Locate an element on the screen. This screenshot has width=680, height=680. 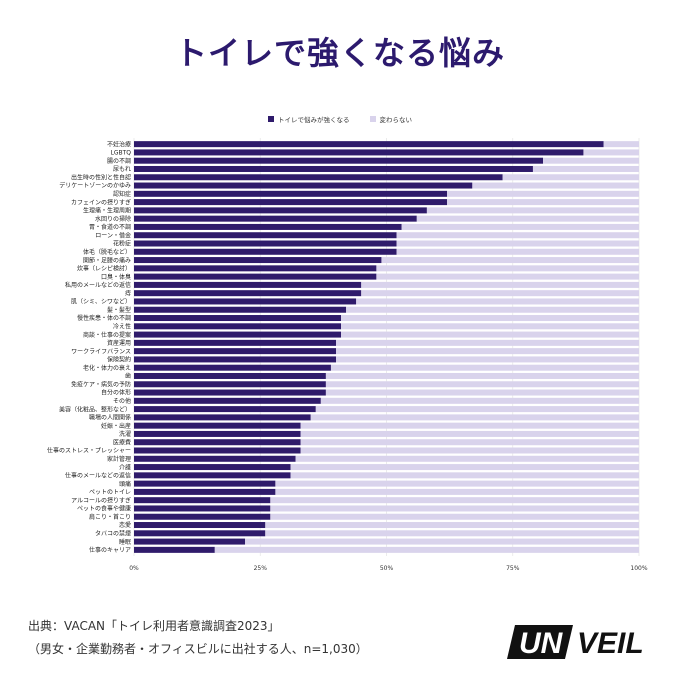
x-tick-label: 50% is located at coordinates (387, 568).